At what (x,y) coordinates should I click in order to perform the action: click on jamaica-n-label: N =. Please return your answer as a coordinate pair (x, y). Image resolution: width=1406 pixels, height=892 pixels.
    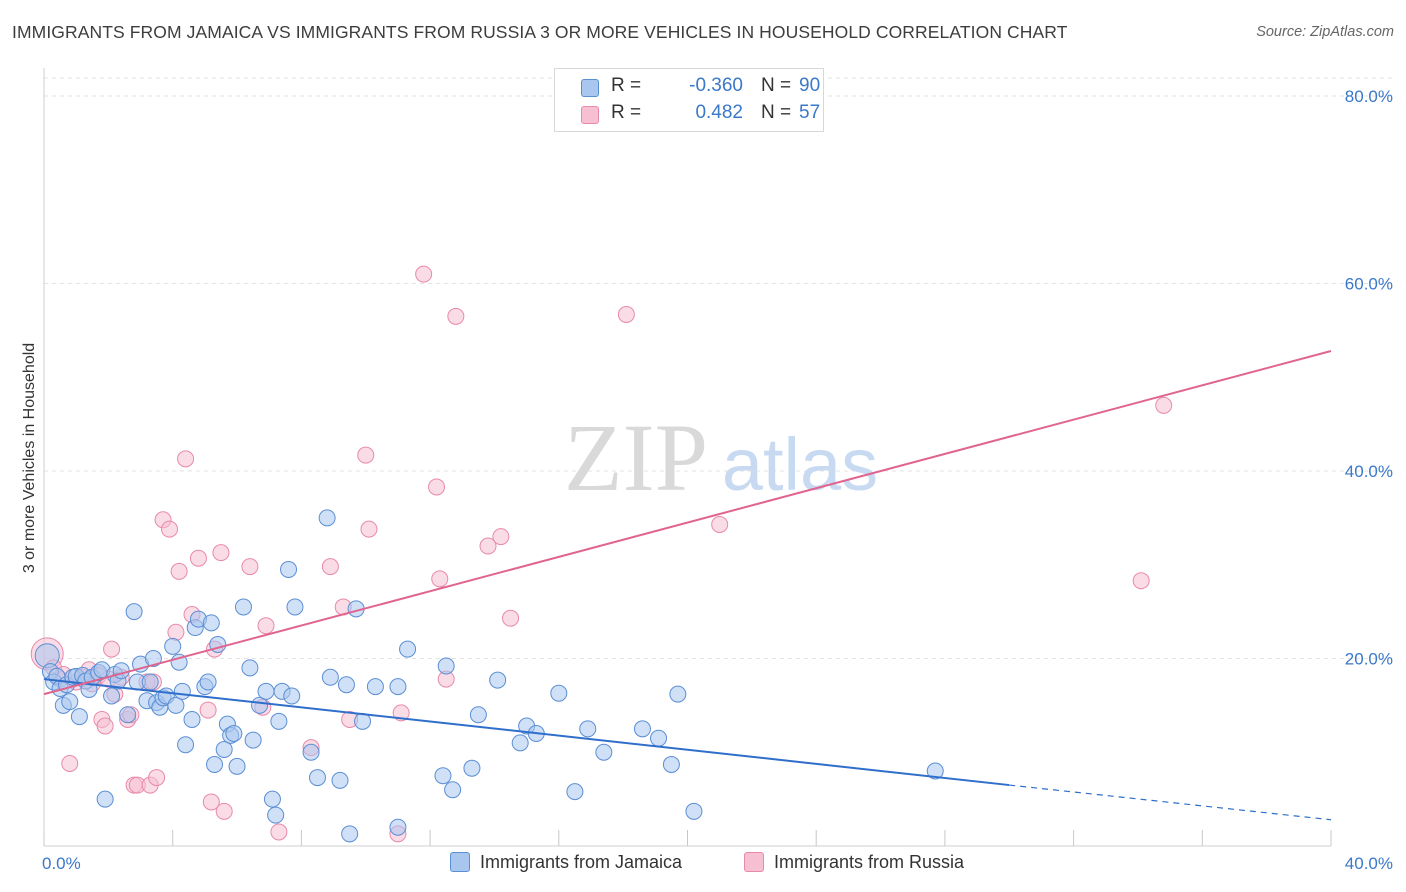
    Looking at the image, I should click on (776, 85).